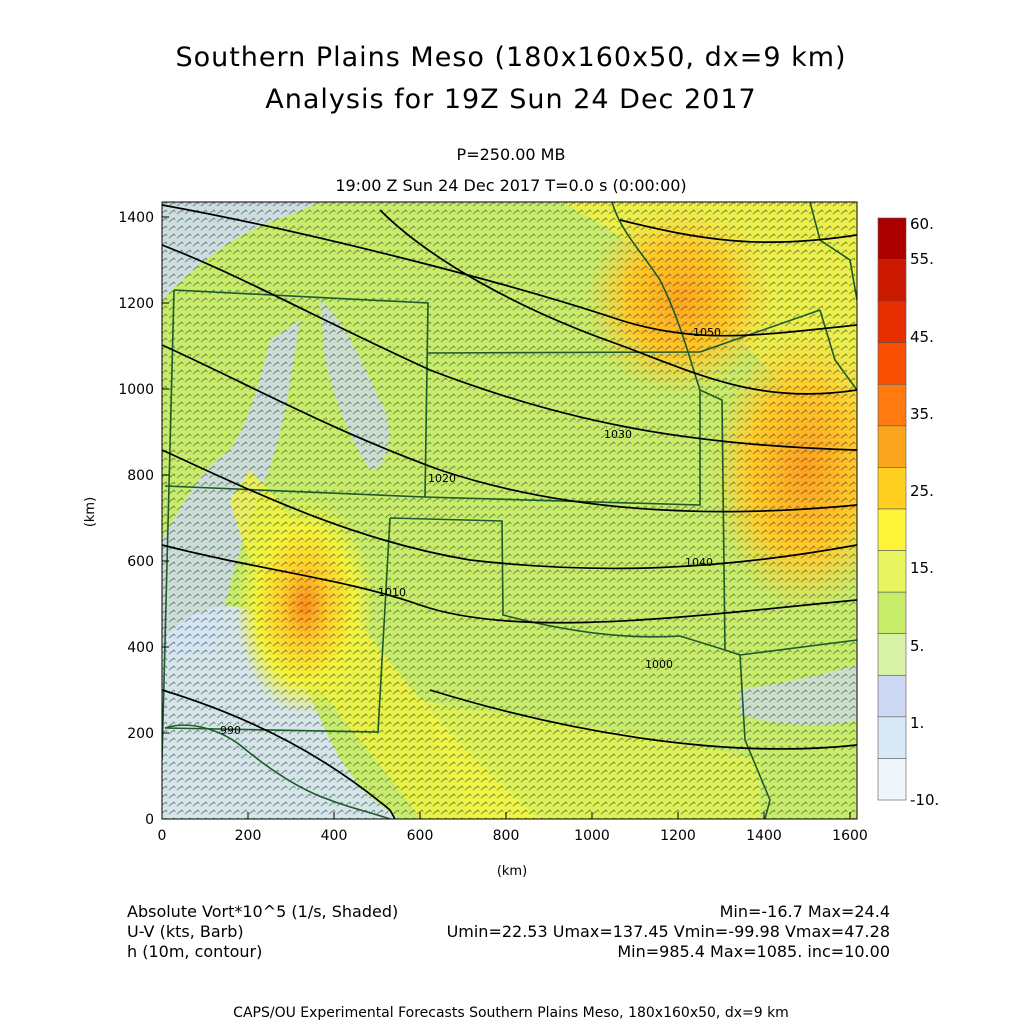 The image size is (1022, 1022). I want to click on colorbar-labels: 60. 55. 45. 35. 25. 15. 5. 1. -10., so click(924, 512).